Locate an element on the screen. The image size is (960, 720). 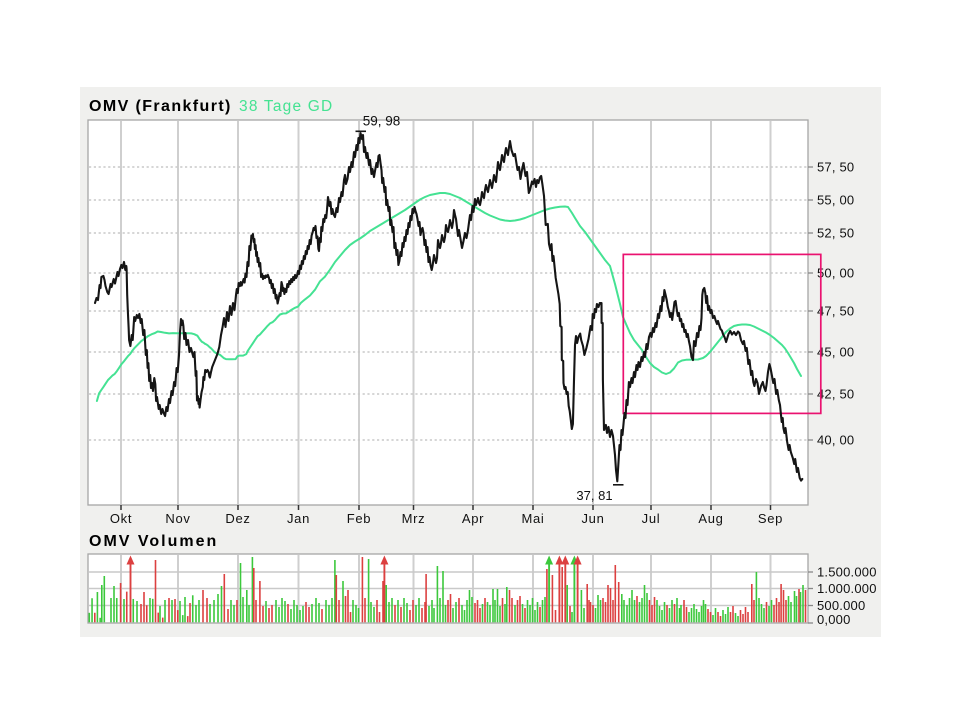
svg-text: Apr is located at coordinates (473, 518).